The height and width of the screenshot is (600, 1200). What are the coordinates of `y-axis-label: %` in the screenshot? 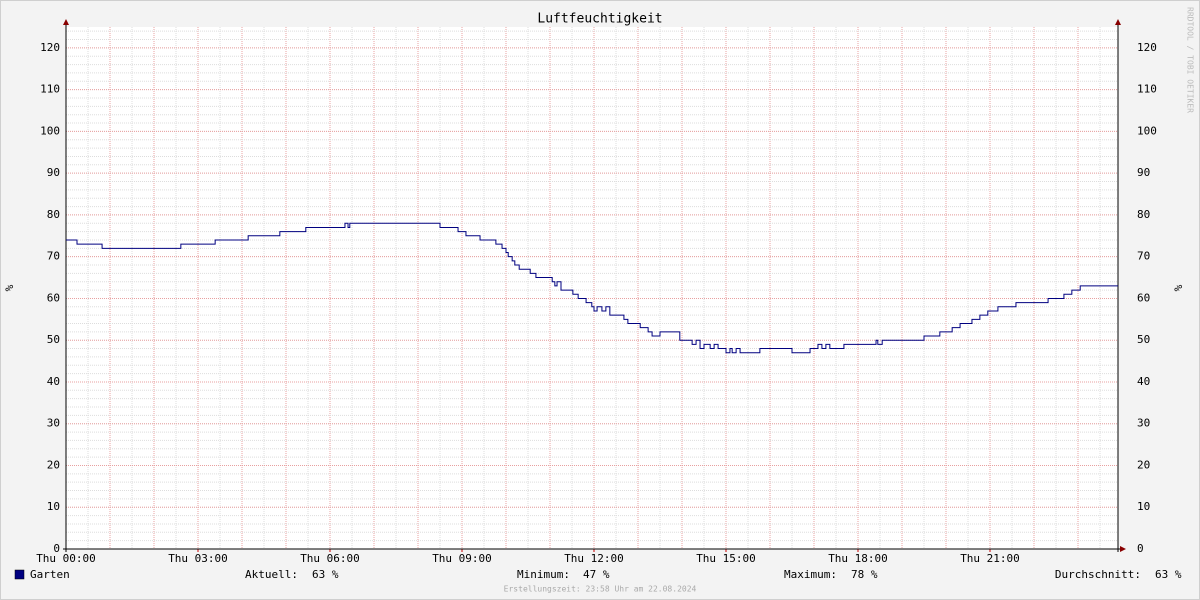 It's located at (9, 287).